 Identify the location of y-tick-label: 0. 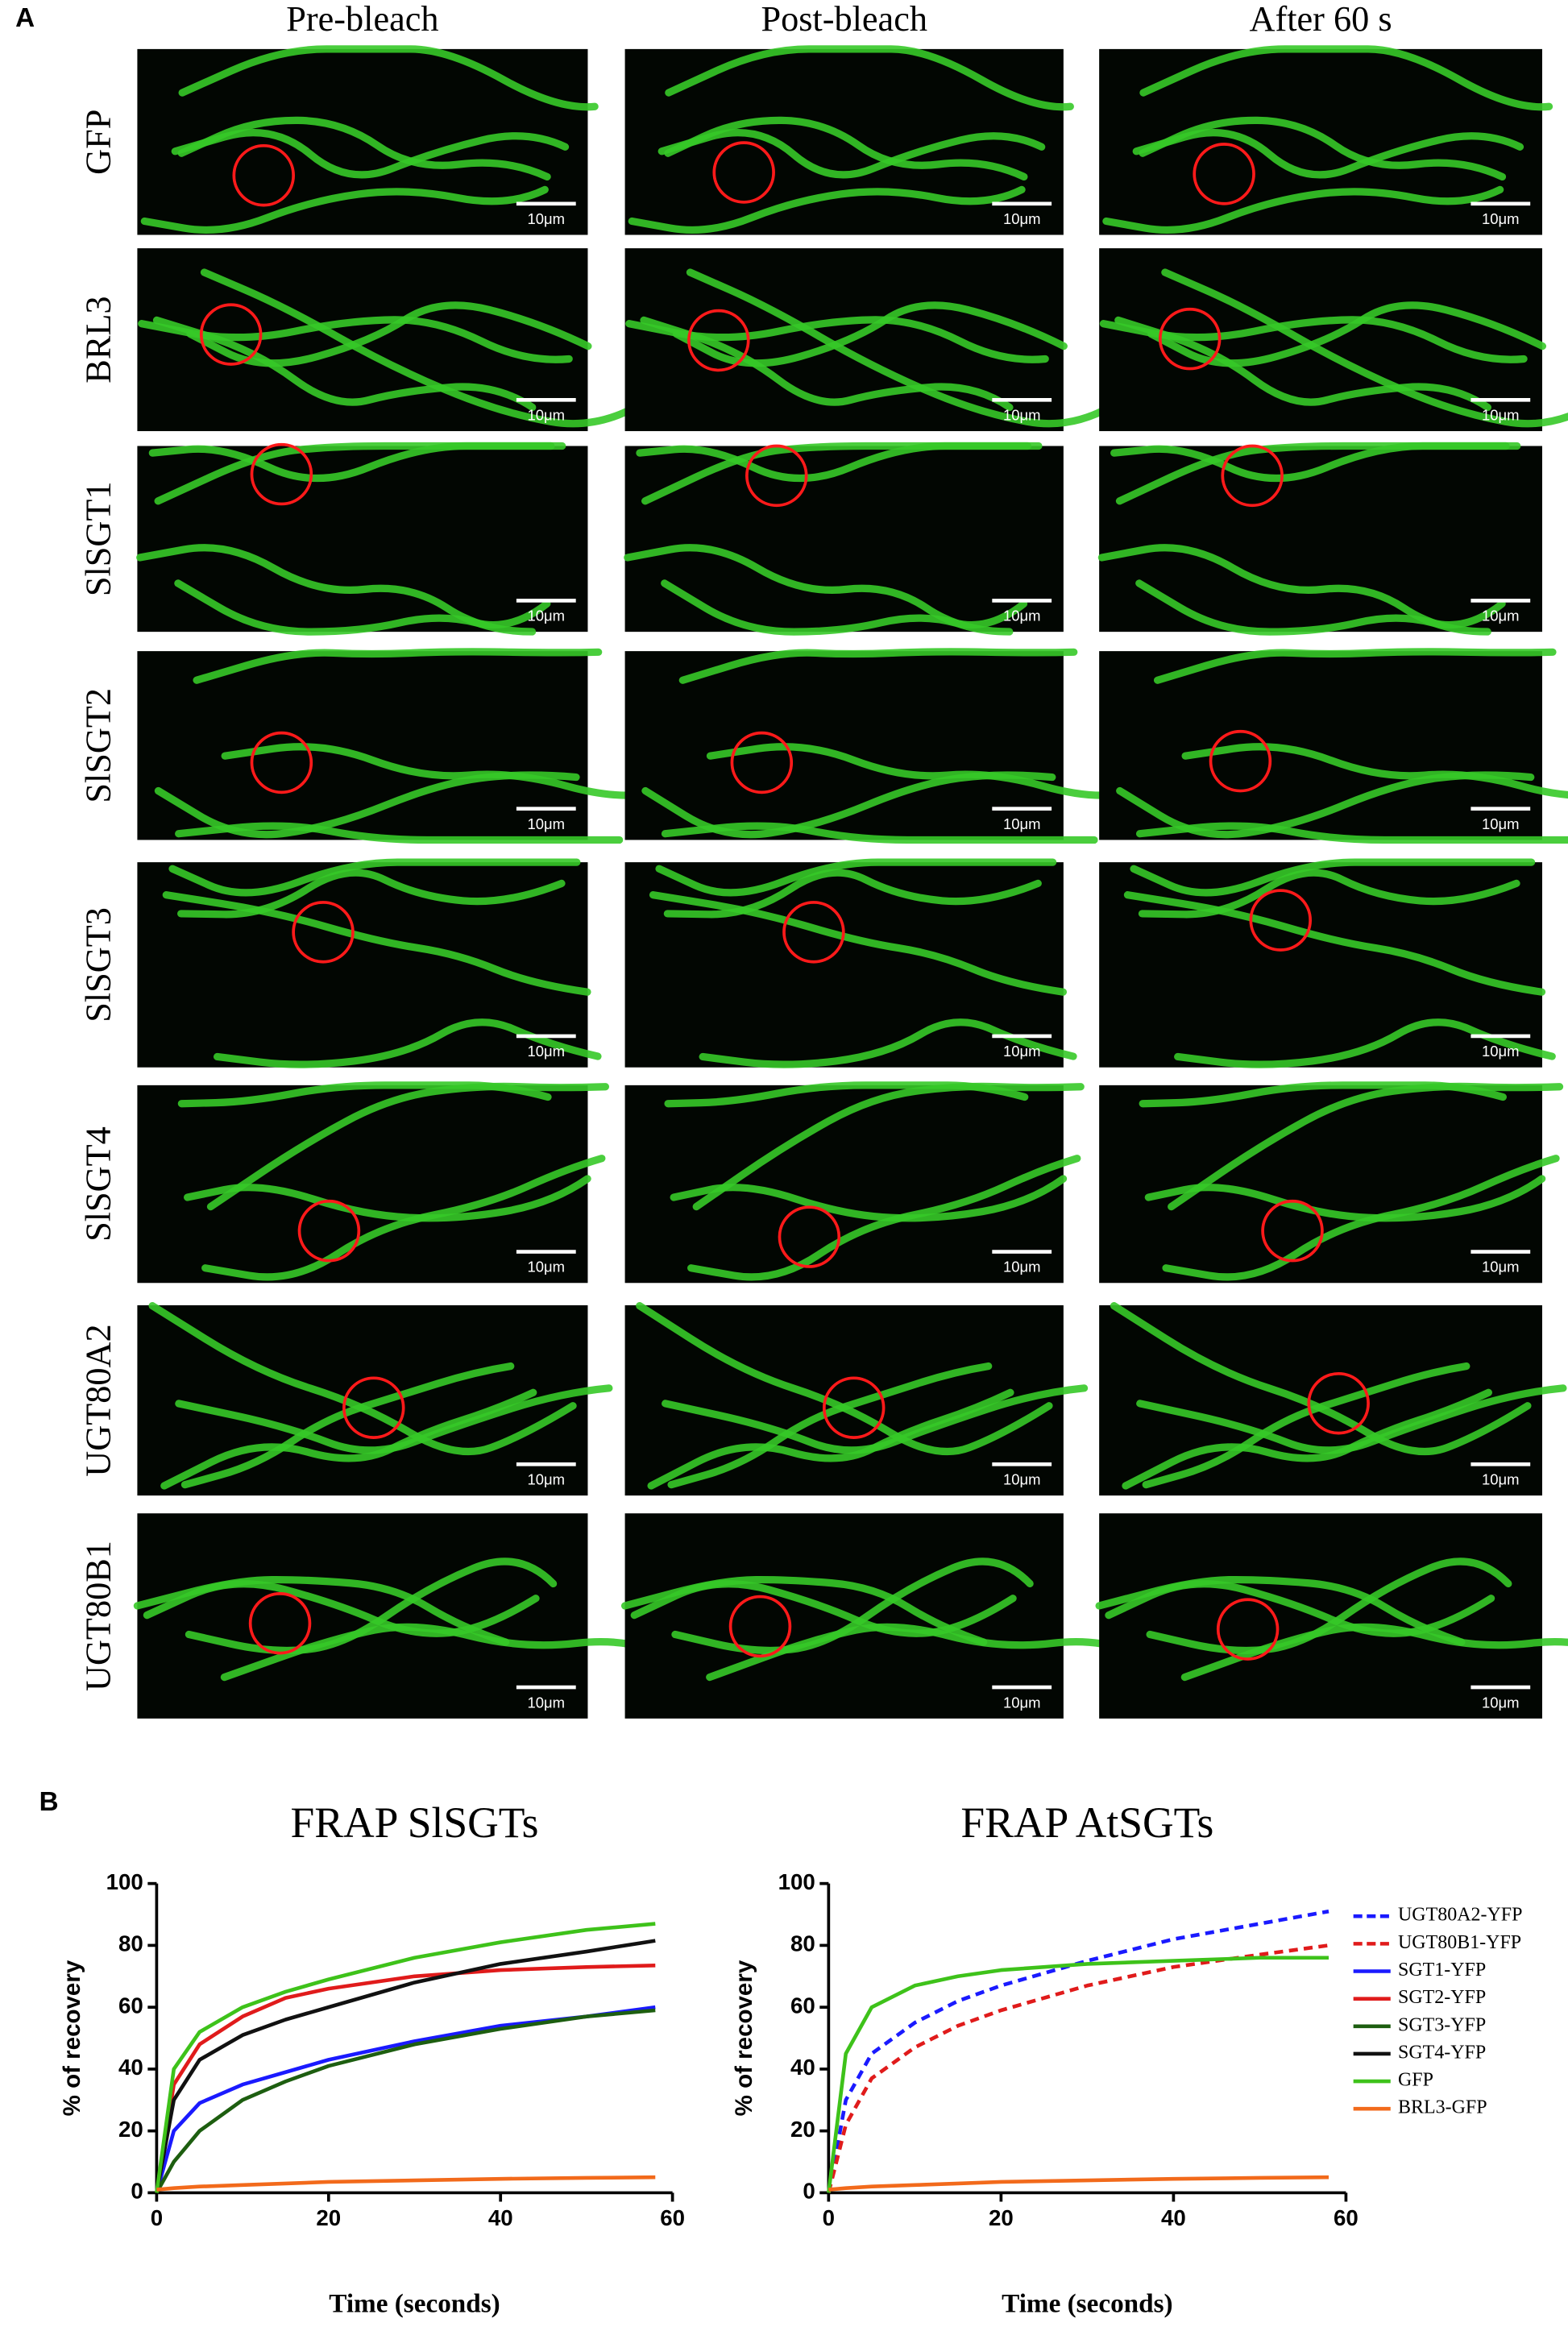
(809, 2191).